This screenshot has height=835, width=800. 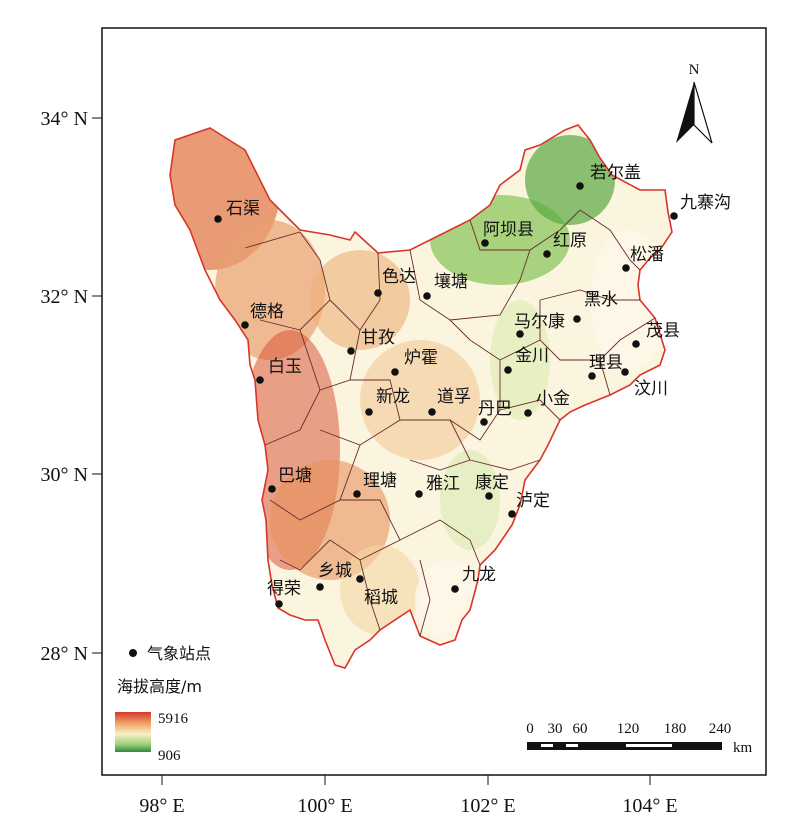 I want to click on legend: 气象站点 海拔高度/m 5916 906, so click(x=163, y=704).